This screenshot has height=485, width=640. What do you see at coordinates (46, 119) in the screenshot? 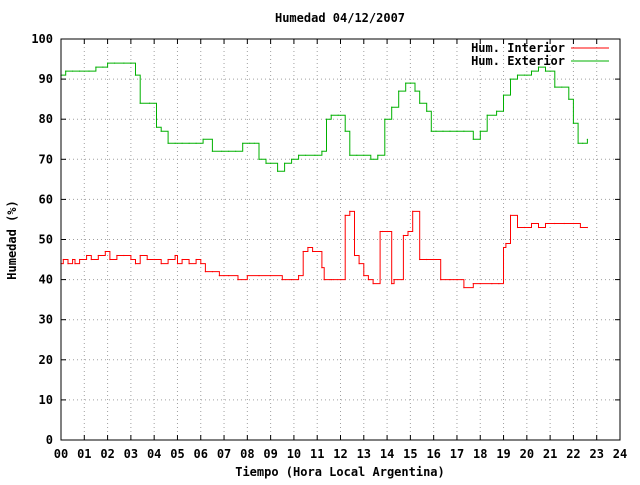
I see `y-tick-label: 80` at bounding box center [46, 119].